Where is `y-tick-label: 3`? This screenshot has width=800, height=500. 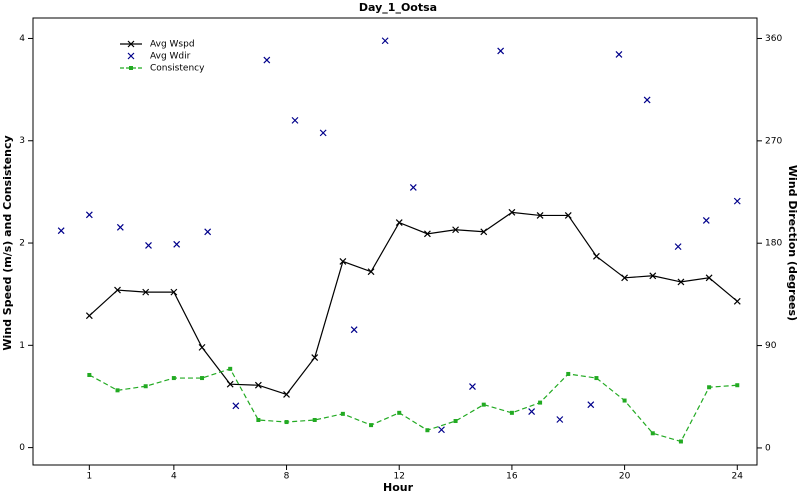 y-tick-label: 3 is located at coordinates (22, 141).